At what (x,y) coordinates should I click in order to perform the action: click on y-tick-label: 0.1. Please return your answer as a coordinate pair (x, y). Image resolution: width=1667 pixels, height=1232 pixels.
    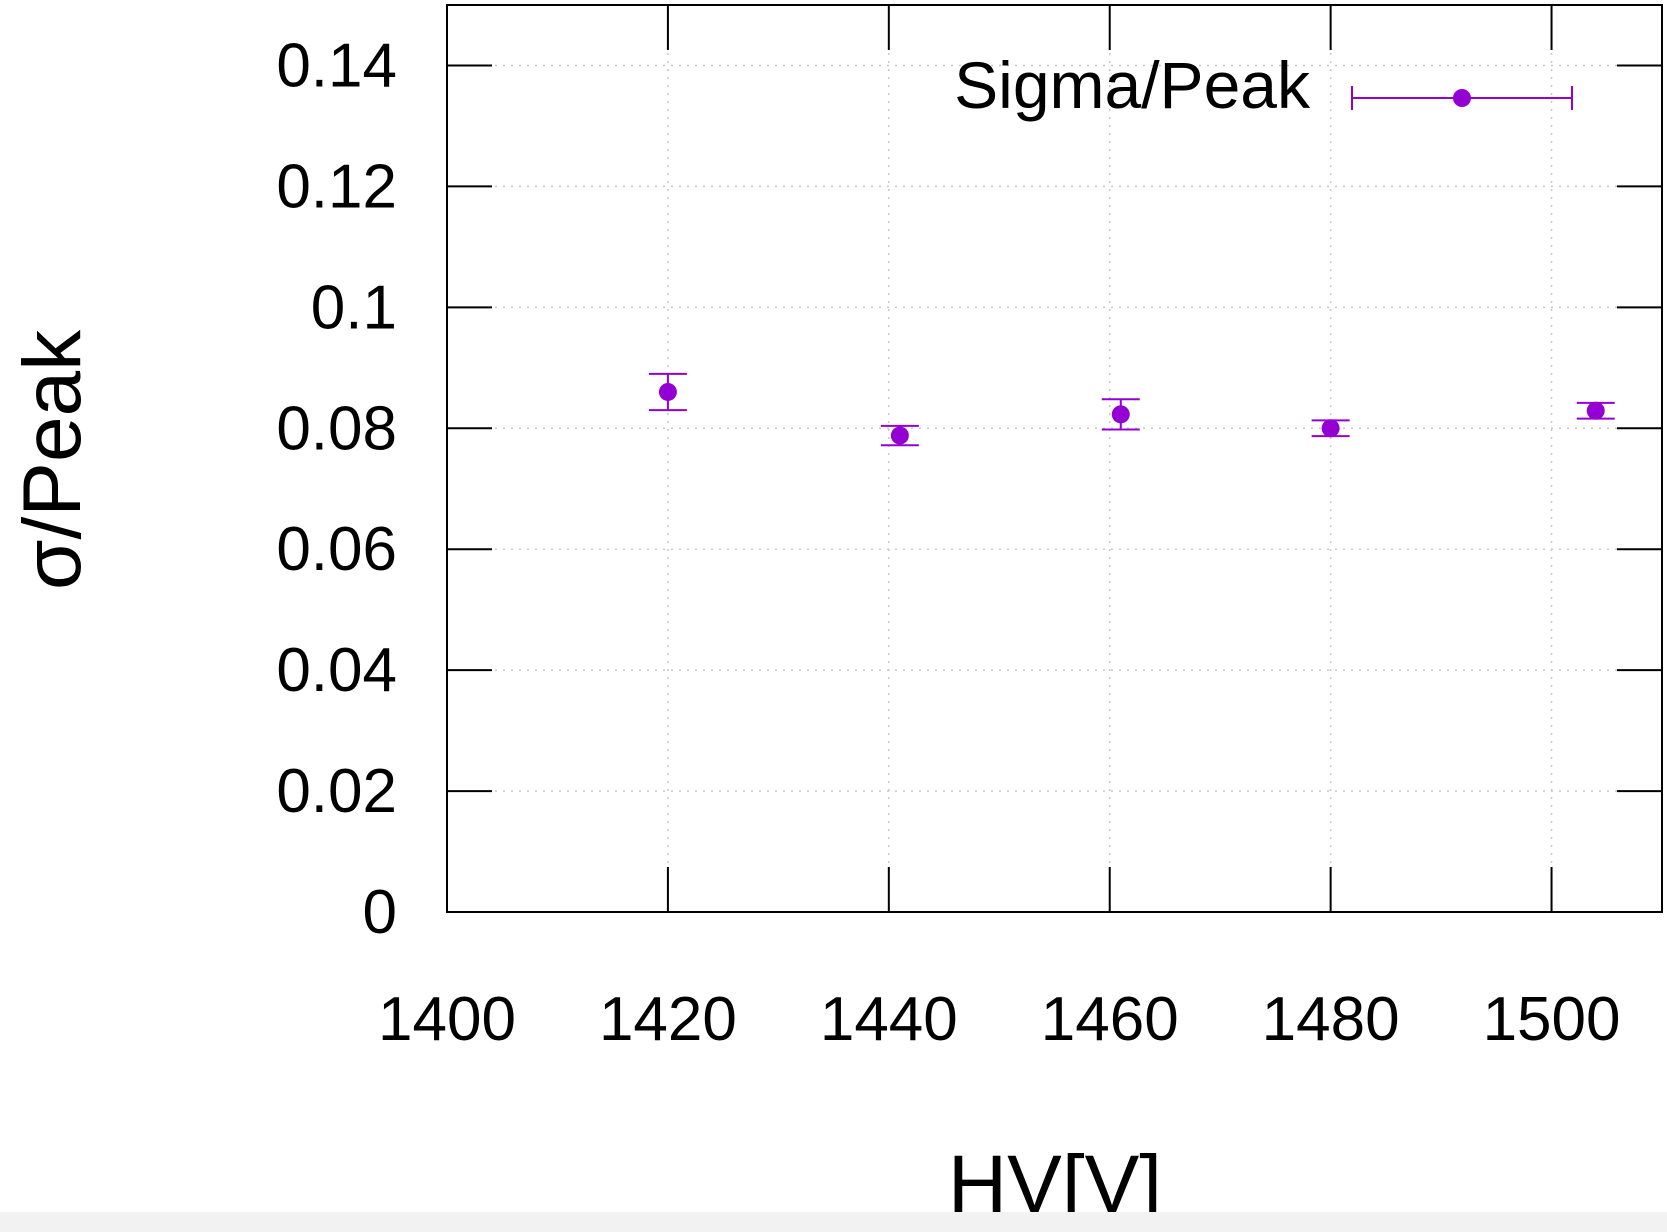
    Looking at the image, I should click on (354, 307).